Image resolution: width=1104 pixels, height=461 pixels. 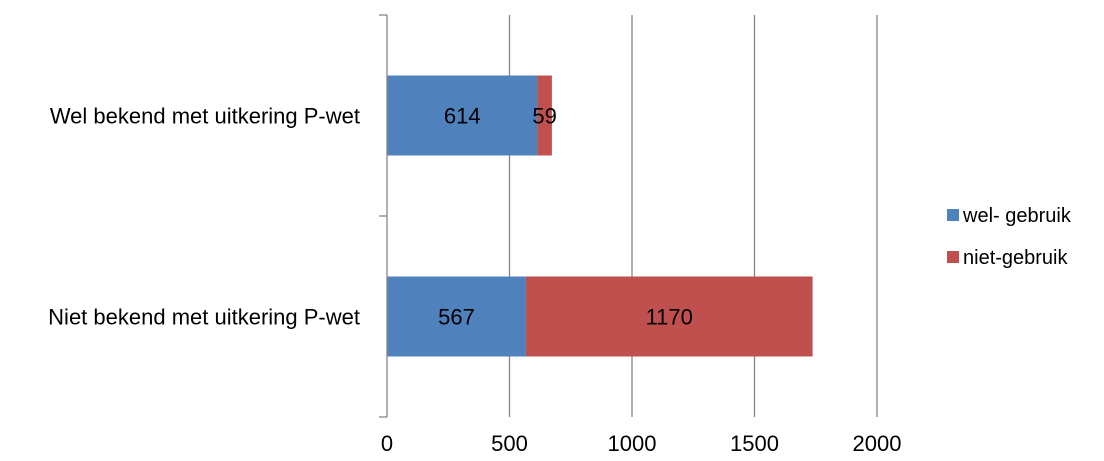 I want to click on legend: wel- gebruik niet-gebruik, so click(x=1009, y=237).